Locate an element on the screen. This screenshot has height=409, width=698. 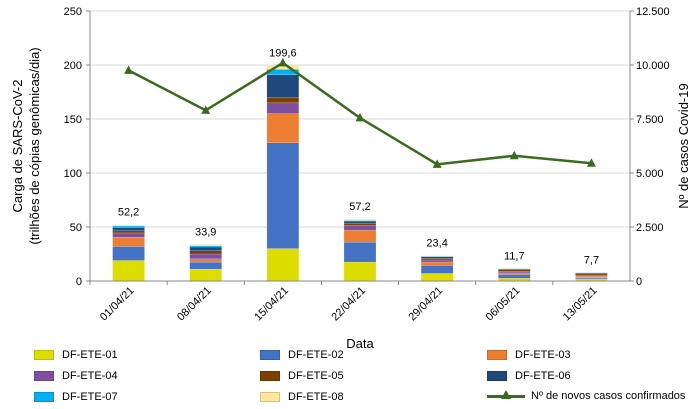
y2-tick-label: 2.500 is located at coordinates (650, 228).